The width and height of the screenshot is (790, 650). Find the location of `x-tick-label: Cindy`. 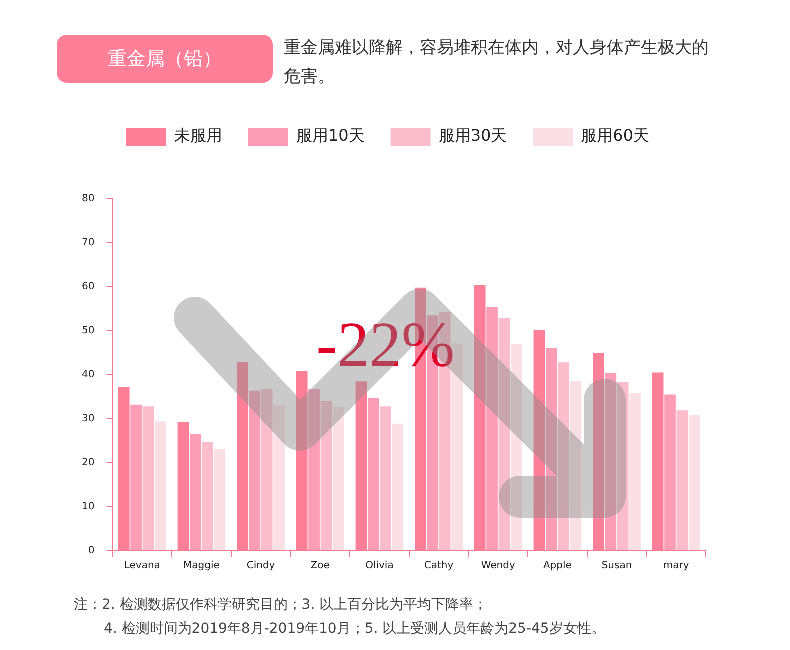

x-tick-label: Cindy is located at coordinates (261, 566).